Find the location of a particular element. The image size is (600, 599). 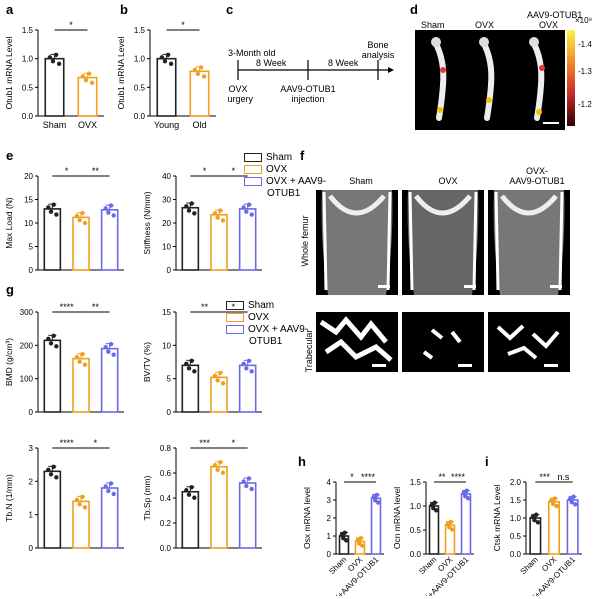

y-tick-label: 20 is located at coordinates (166, 223).